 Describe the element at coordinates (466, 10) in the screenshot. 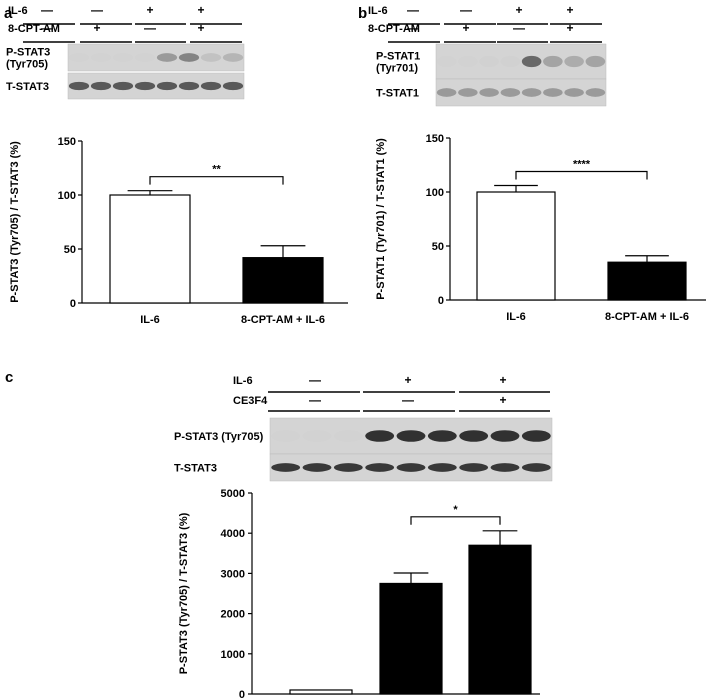

I see `condition-sign-b-0-1: —` at that location.